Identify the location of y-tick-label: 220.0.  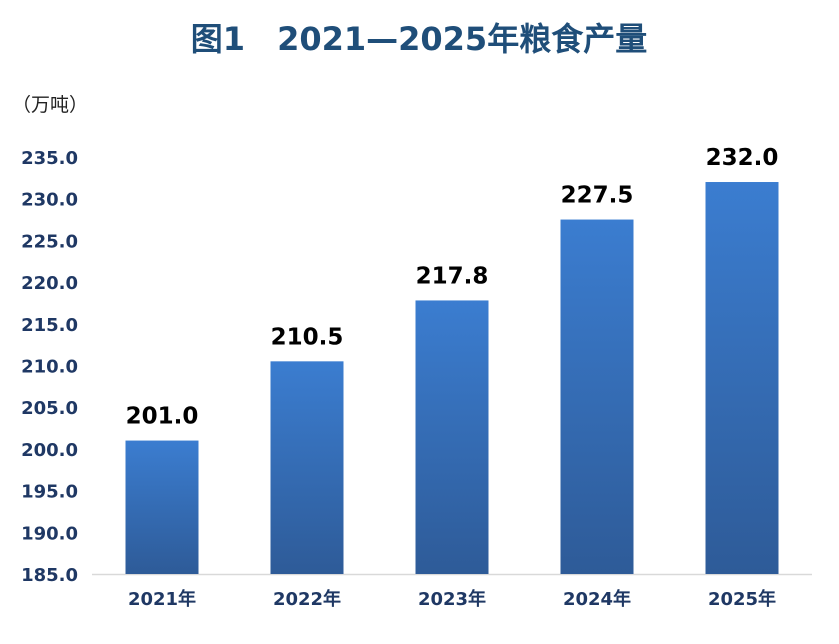
(49, 283).